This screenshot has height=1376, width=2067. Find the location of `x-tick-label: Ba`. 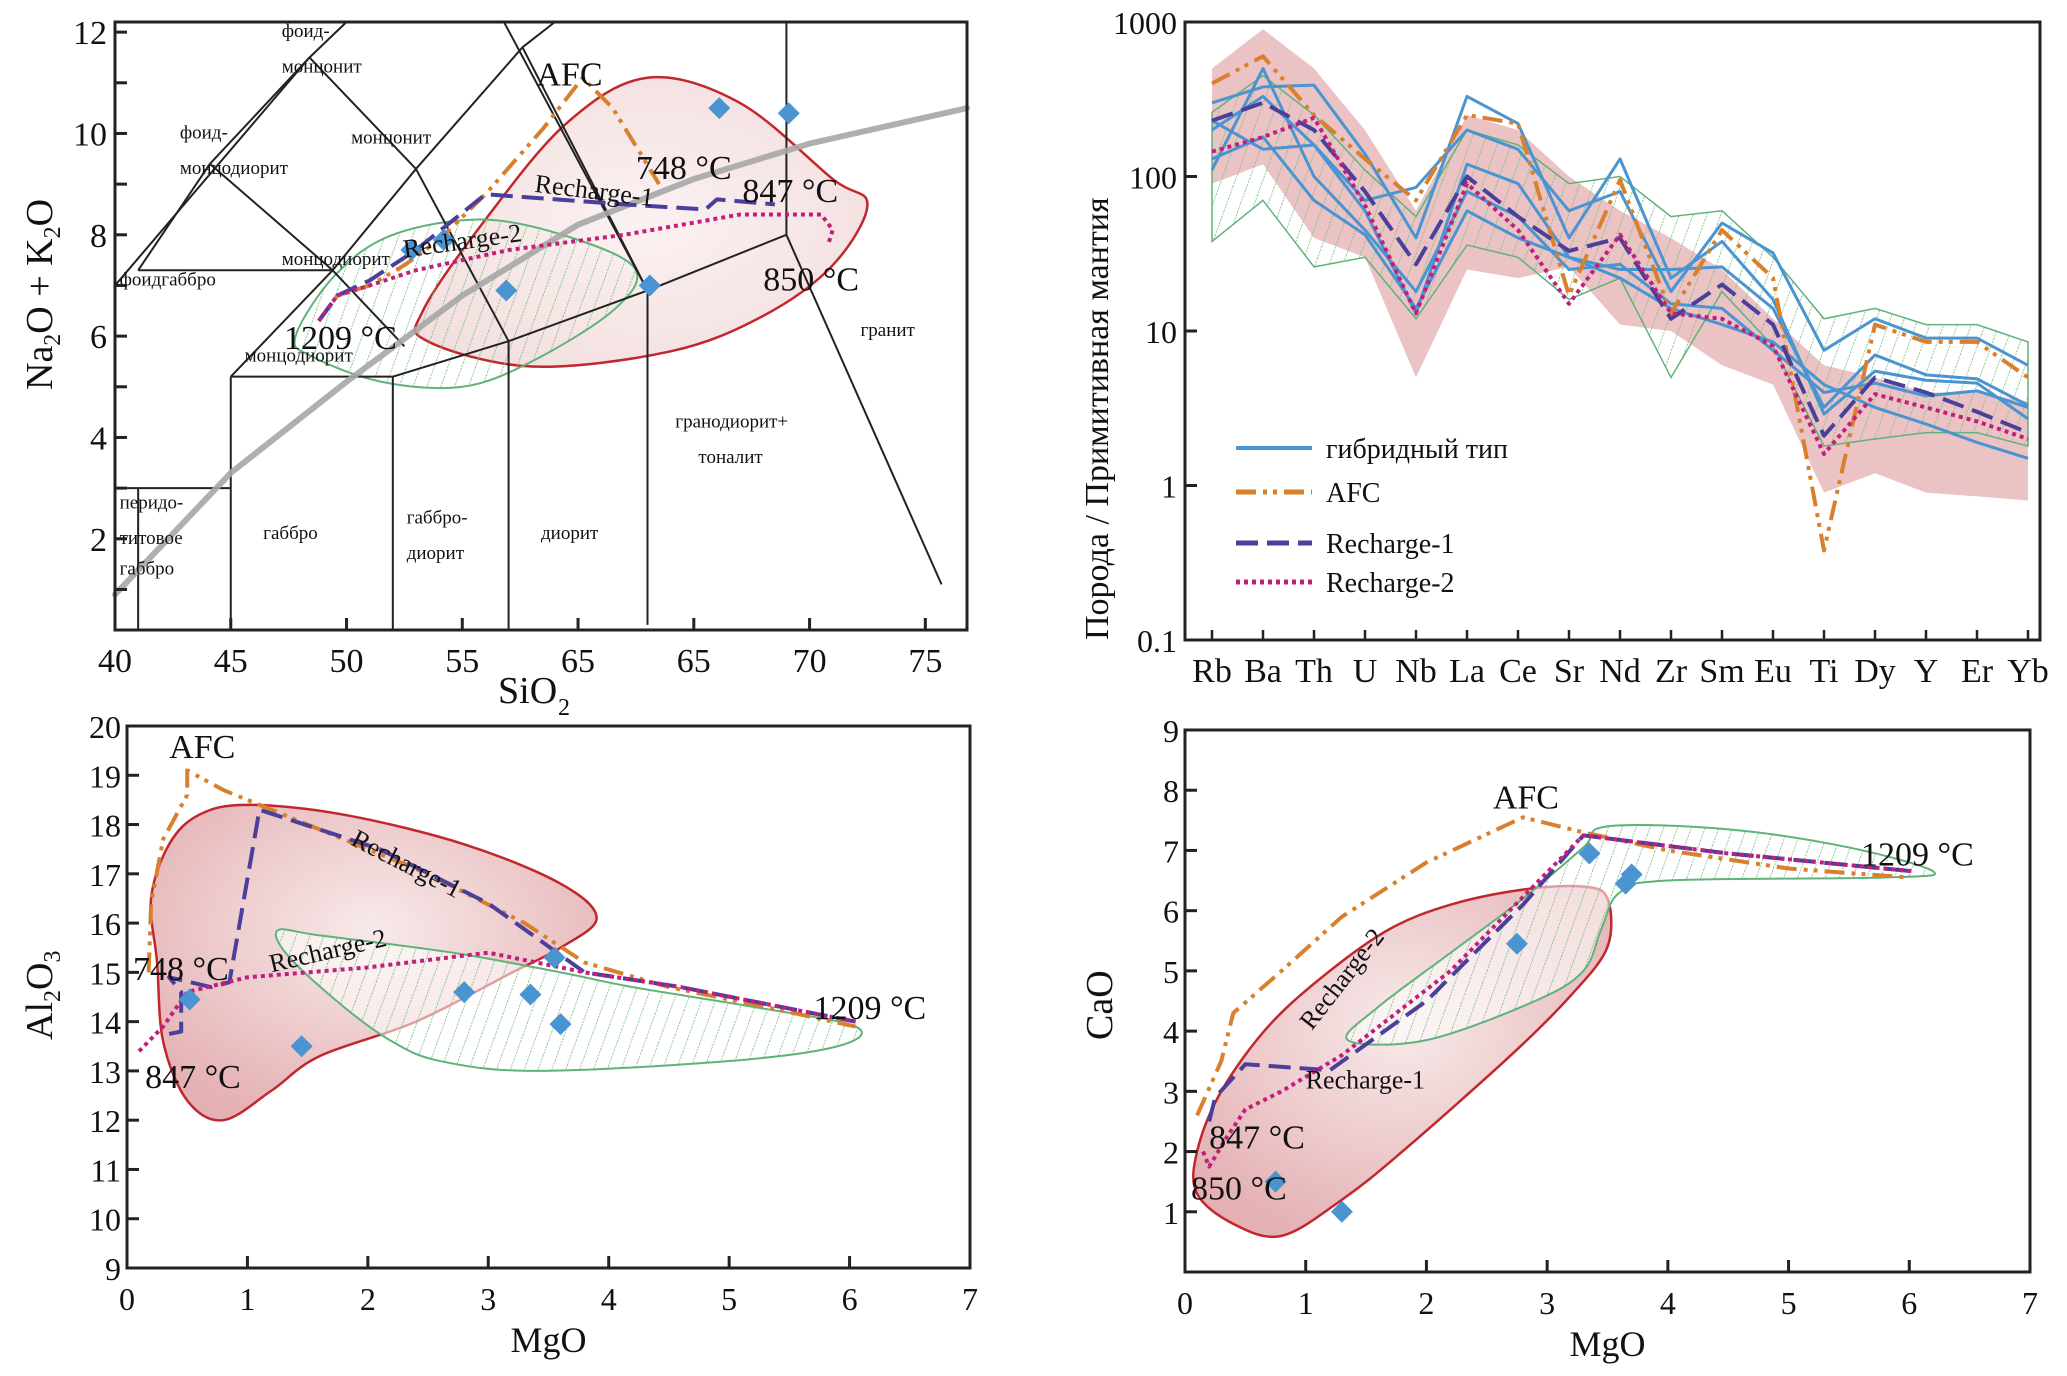

x-tick-label: Ba is located at coordinates (1263, 671).